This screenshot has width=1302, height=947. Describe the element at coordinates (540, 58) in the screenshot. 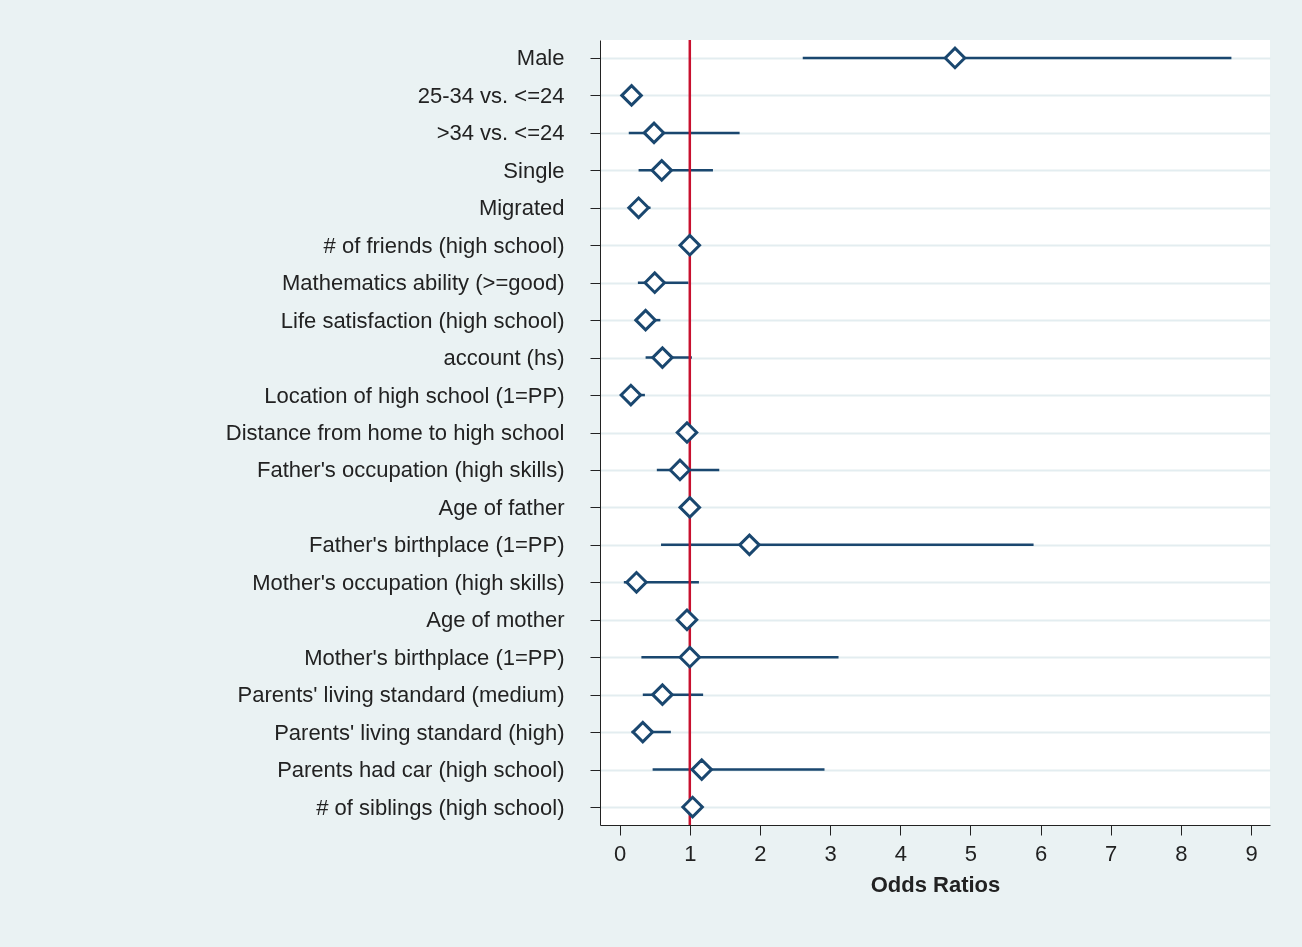

I see `y-tick-label: Male` at that location.